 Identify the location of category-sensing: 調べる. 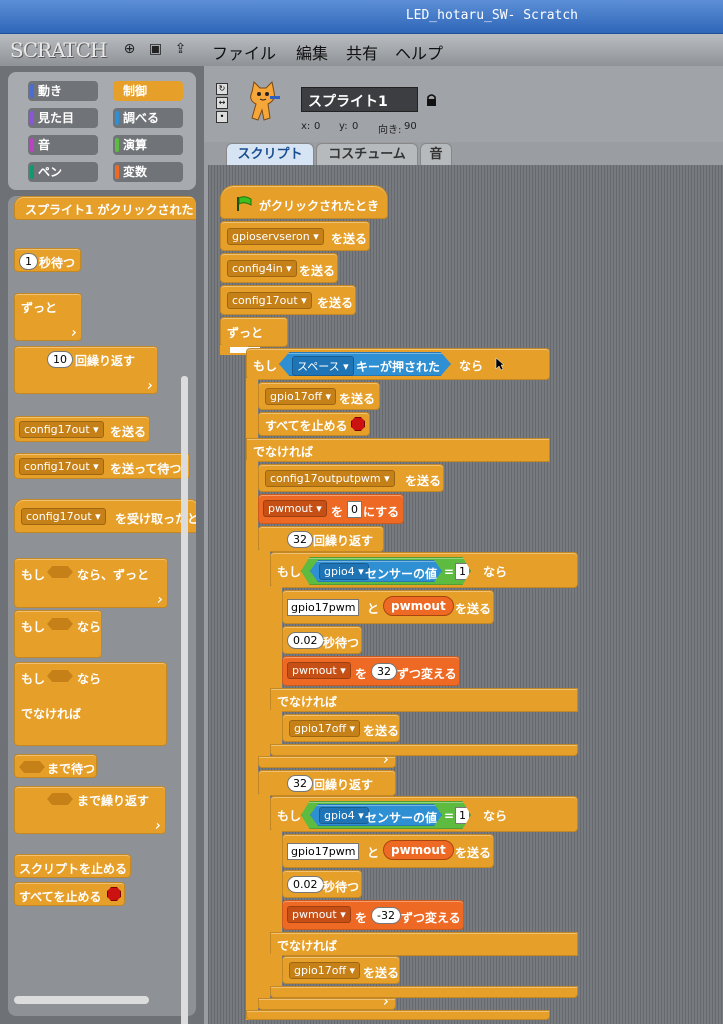
(148, 118).